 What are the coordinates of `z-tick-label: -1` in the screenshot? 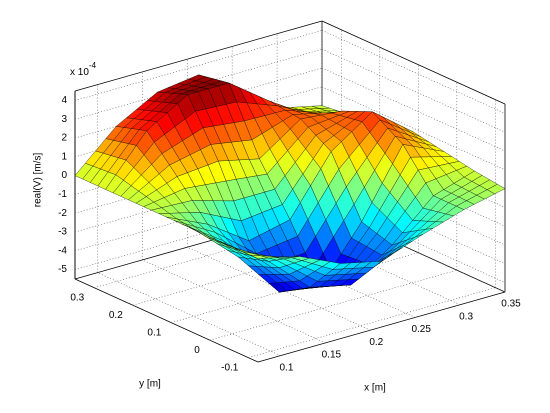 It's located at (62, 194).